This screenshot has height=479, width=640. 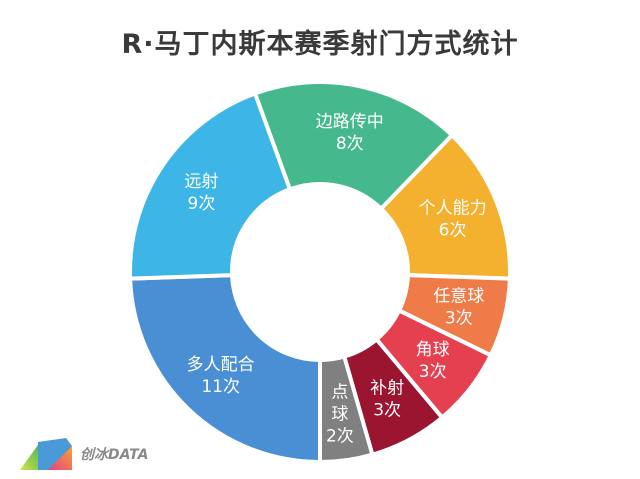 What do you see at coordinates (114, 455) in the screenshot?
I see `brand-logo-text: 创冰DATA` at bounding box center [114, 455].